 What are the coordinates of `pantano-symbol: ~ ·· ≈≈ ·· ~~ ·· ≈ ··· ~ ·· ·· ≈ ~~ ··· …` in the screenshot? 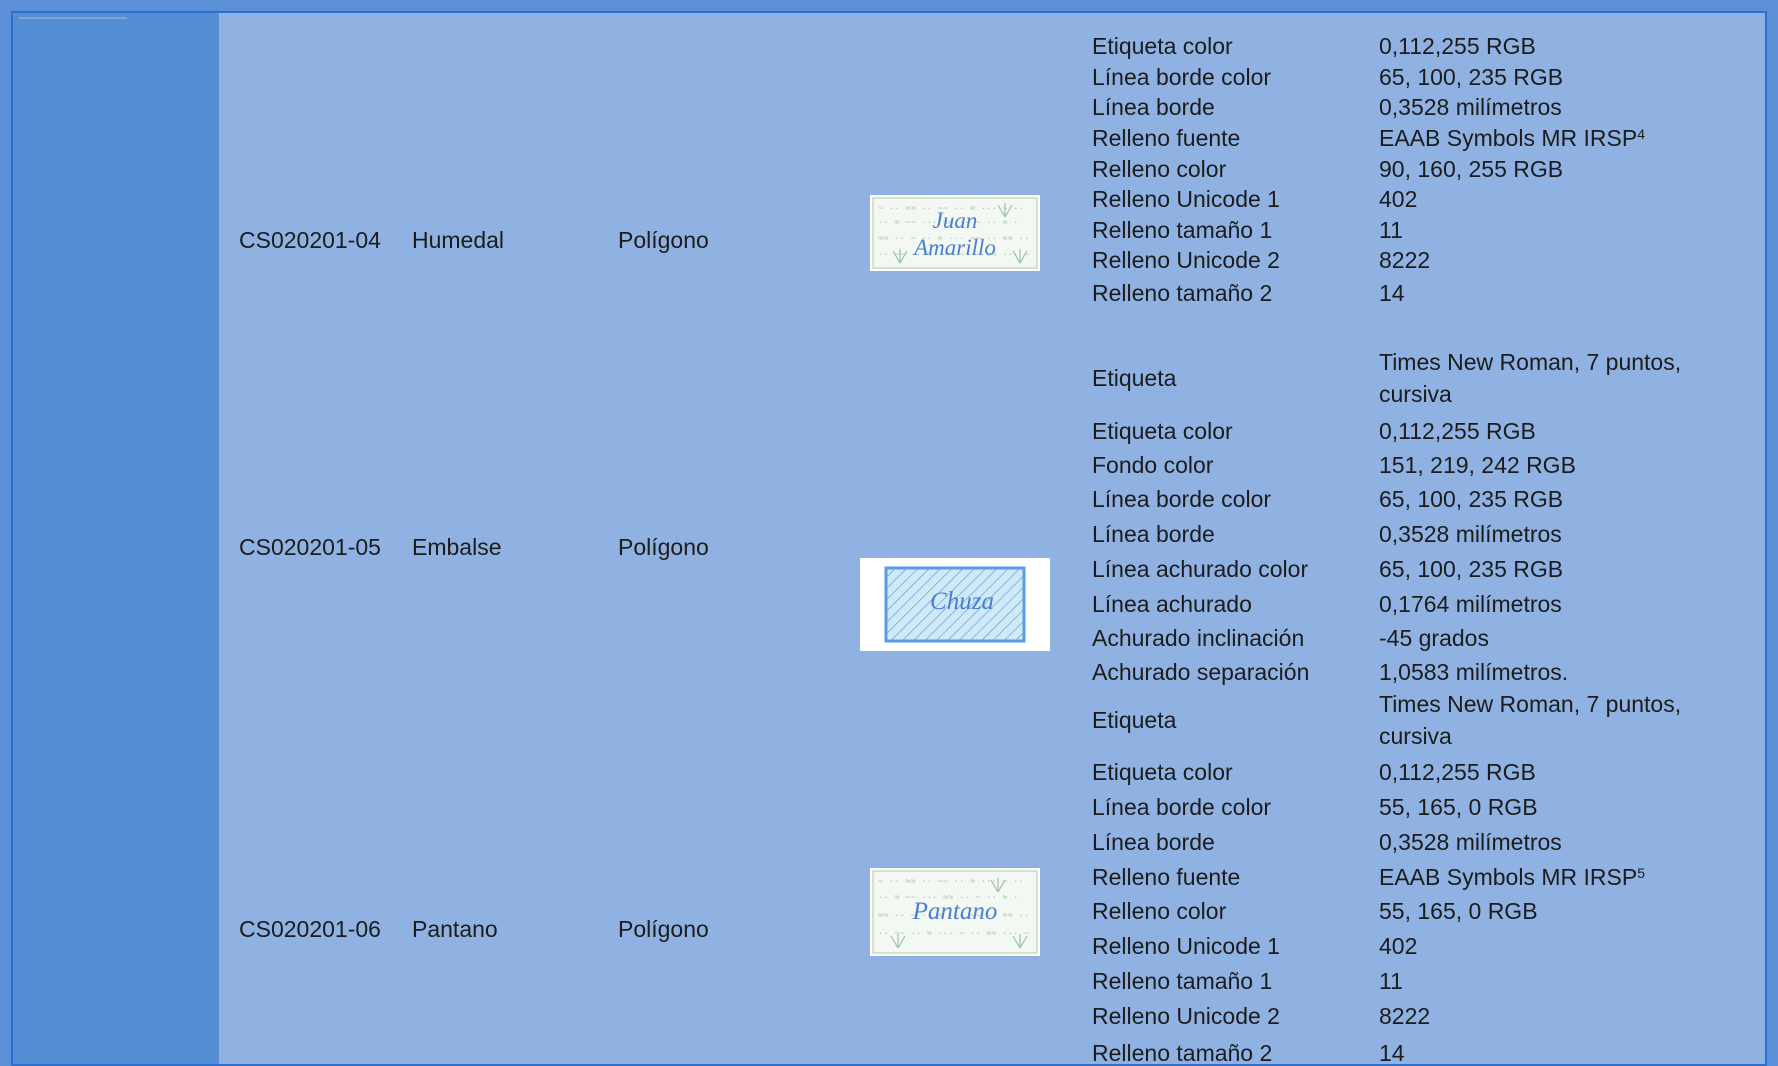 It's located at (955, 912).